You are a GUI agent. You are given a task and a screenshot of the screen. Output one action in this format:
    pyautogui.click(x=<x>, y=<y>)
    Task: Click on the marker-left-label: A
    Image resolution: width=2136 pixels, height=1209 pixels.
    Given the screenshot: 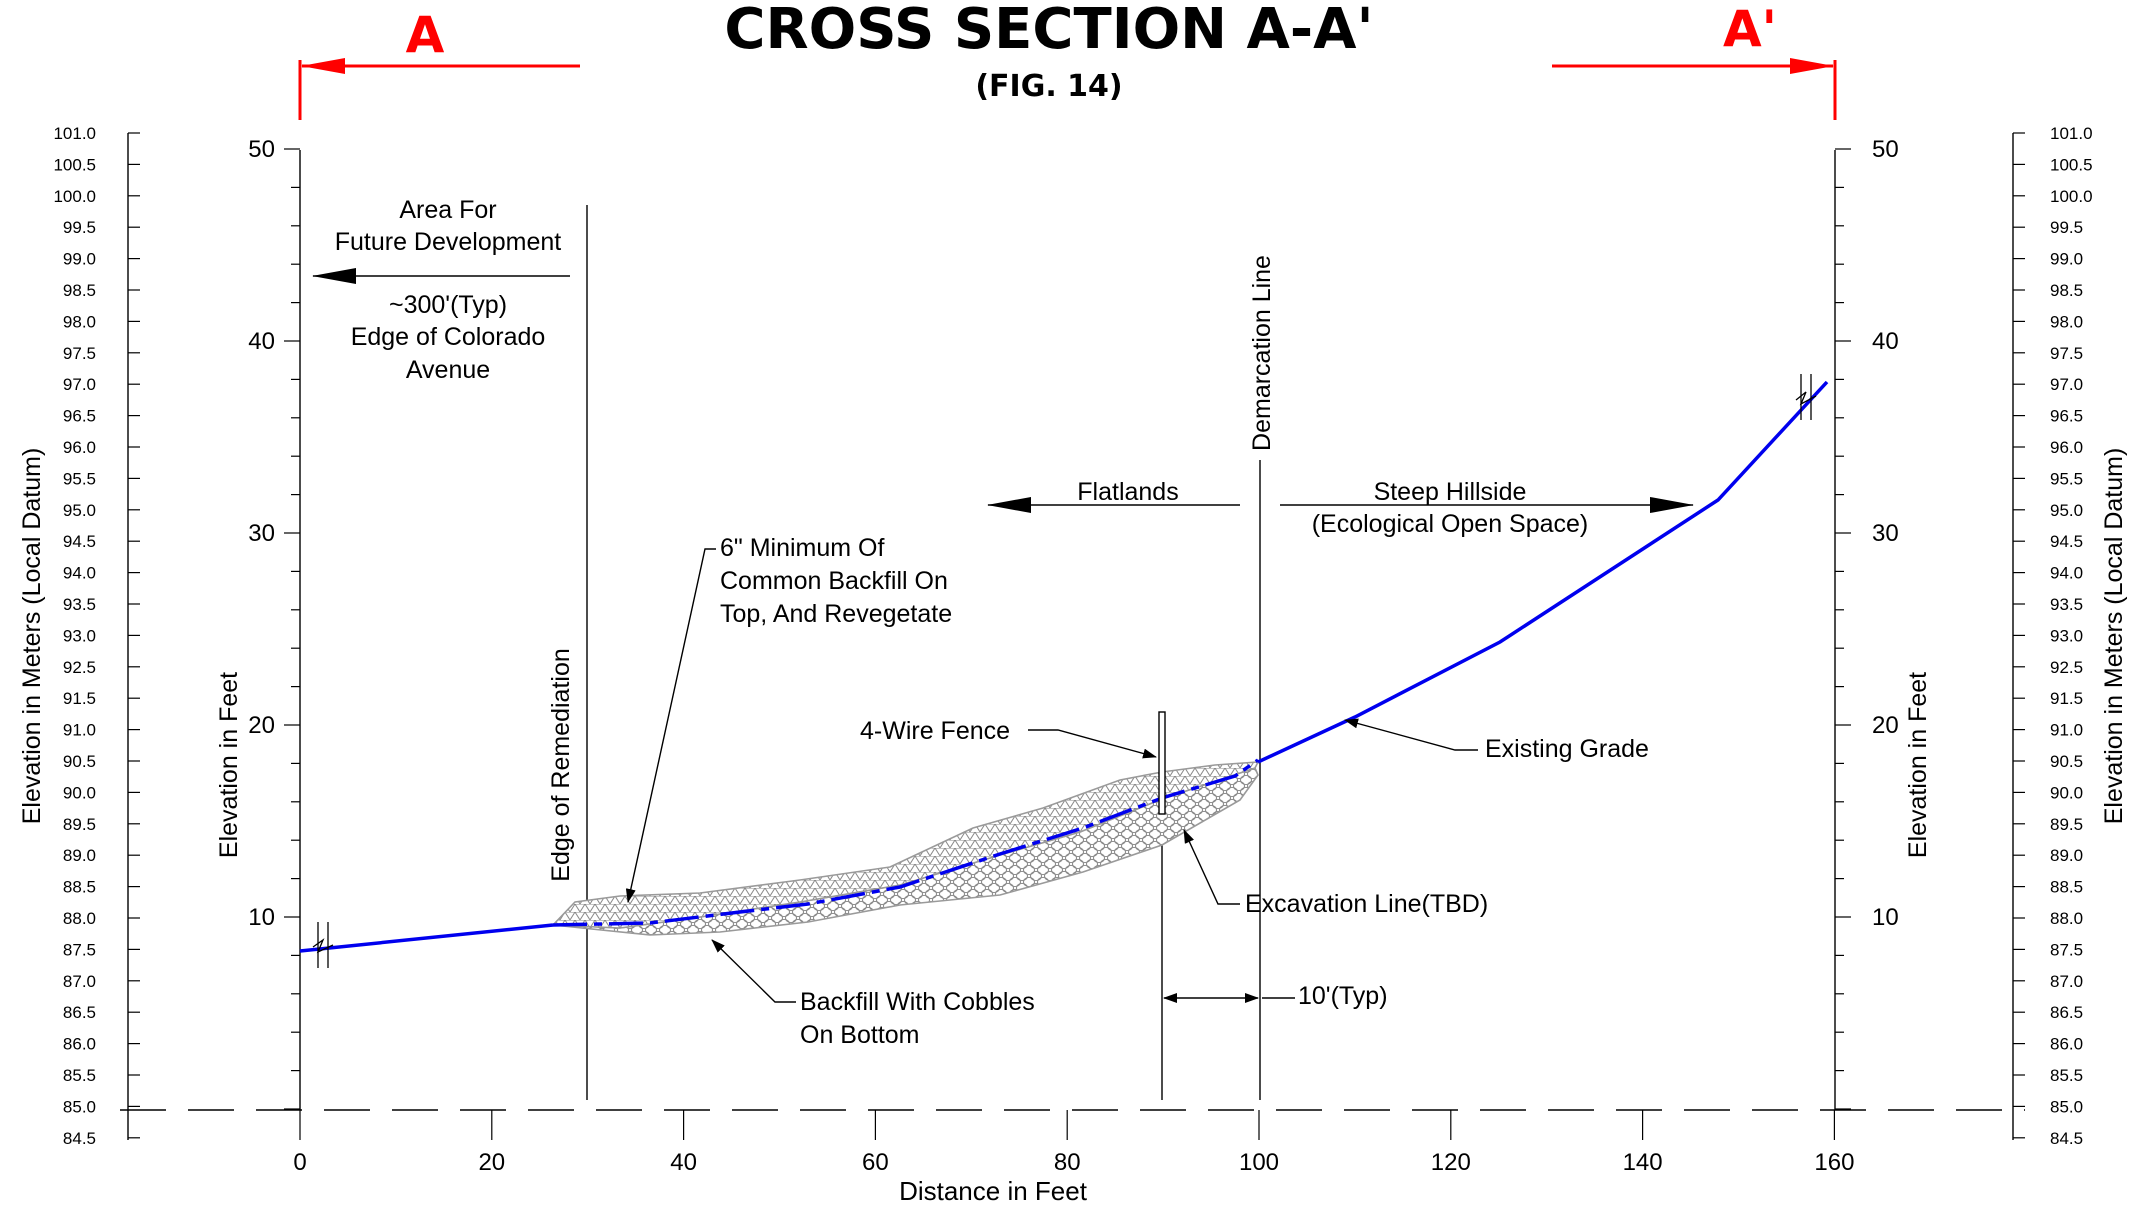 What is the action you would take?
    pyautogui.click(x=425, y=35)
    